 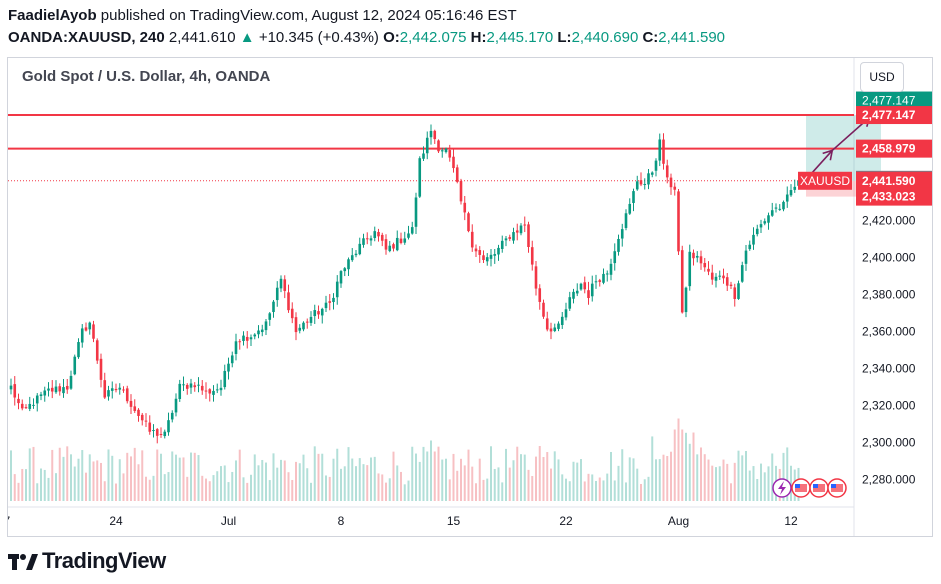 I want to click on x-tick-label: 12, so click(x=791, y=521).